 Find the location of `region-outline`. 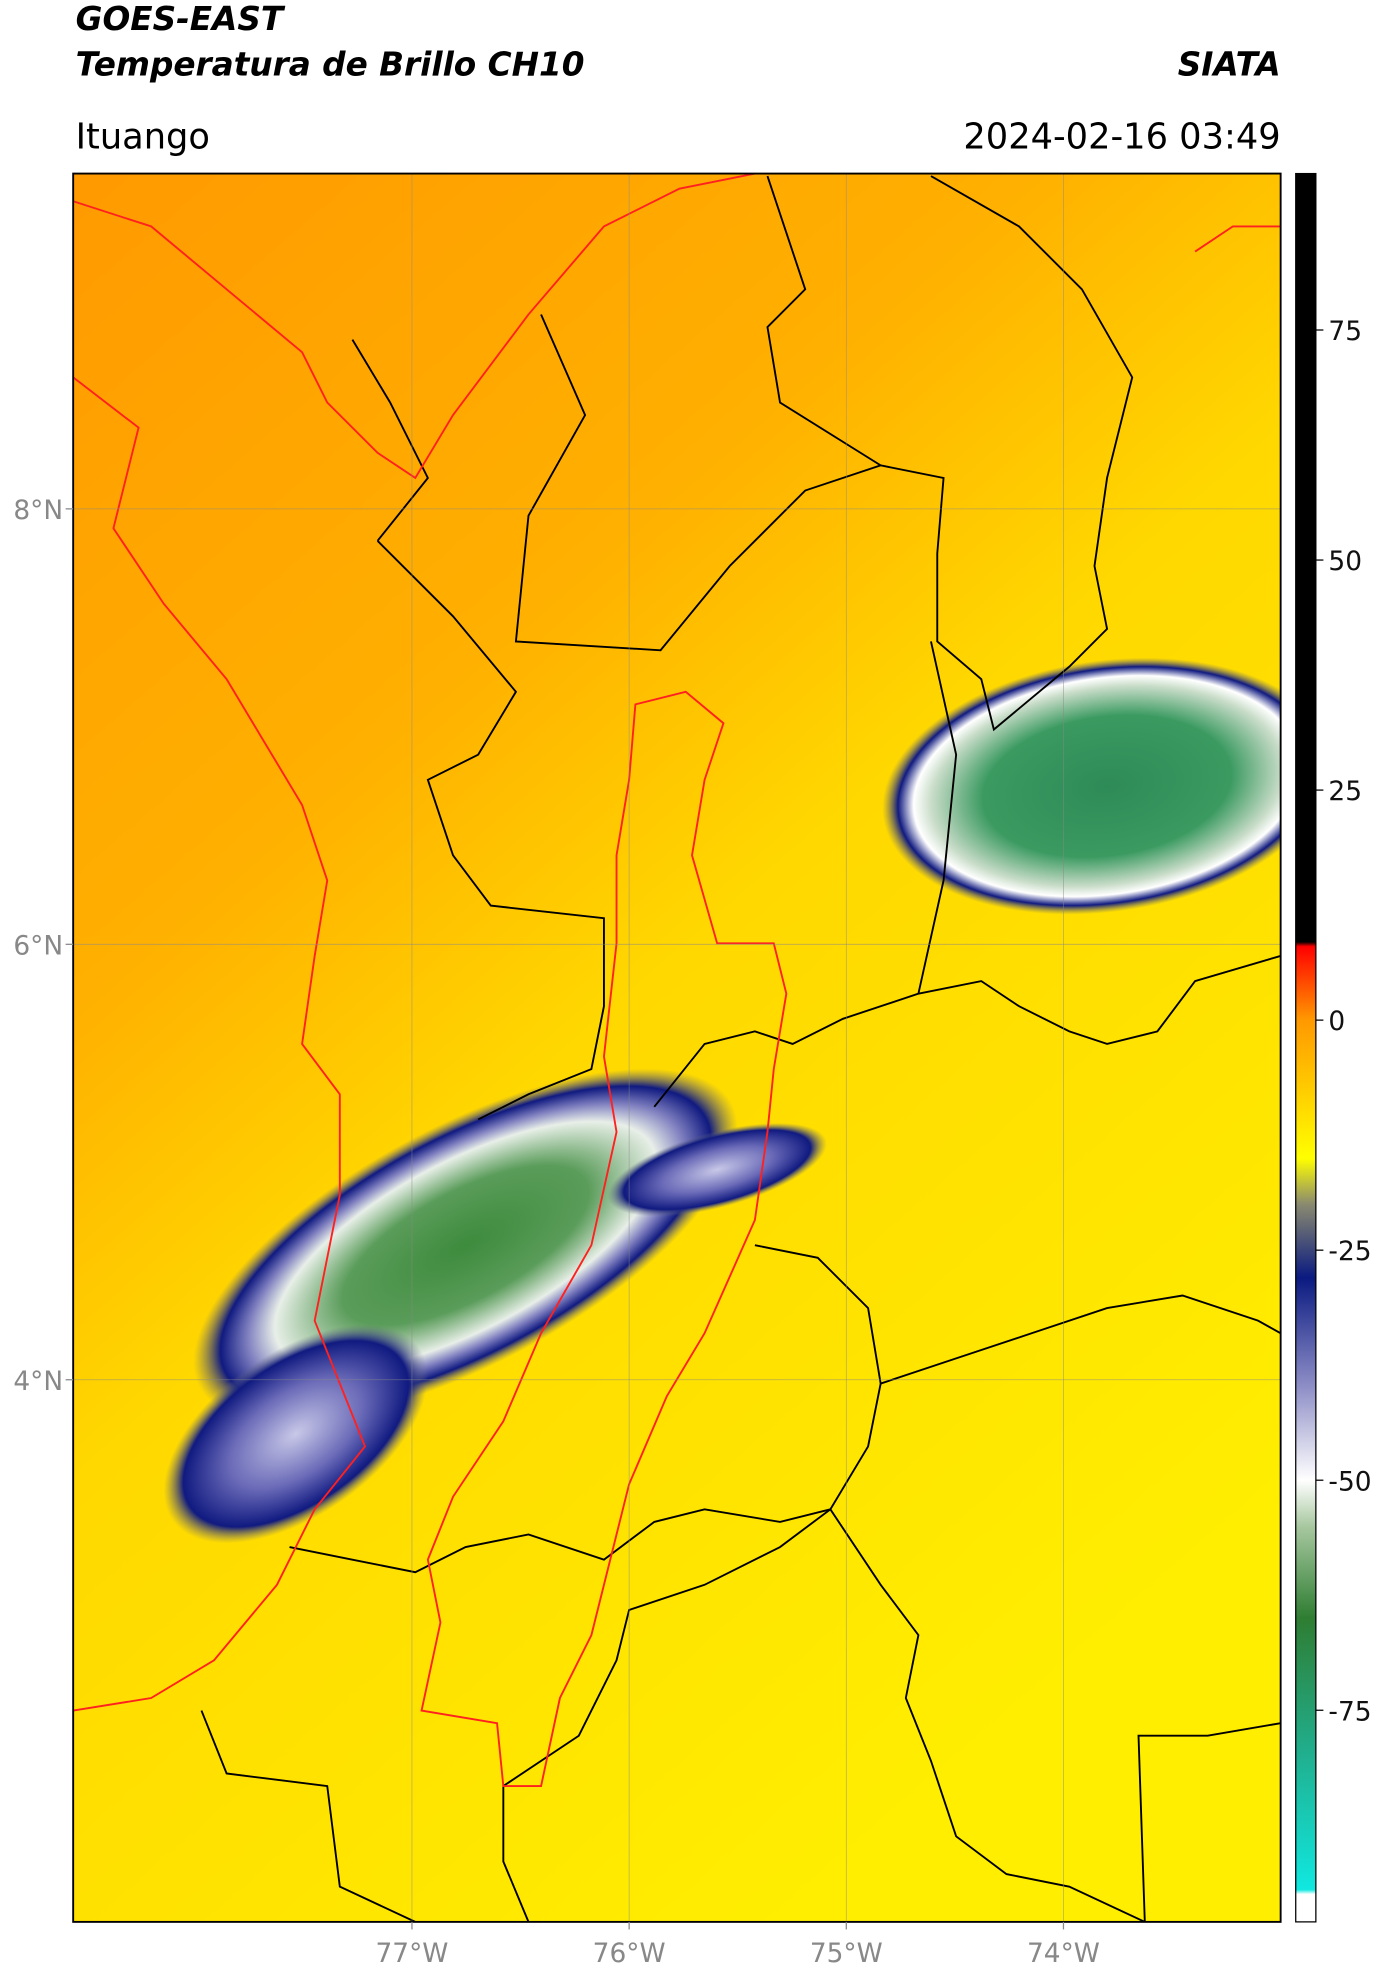

region-outline is located at coordinates (604, 1238).